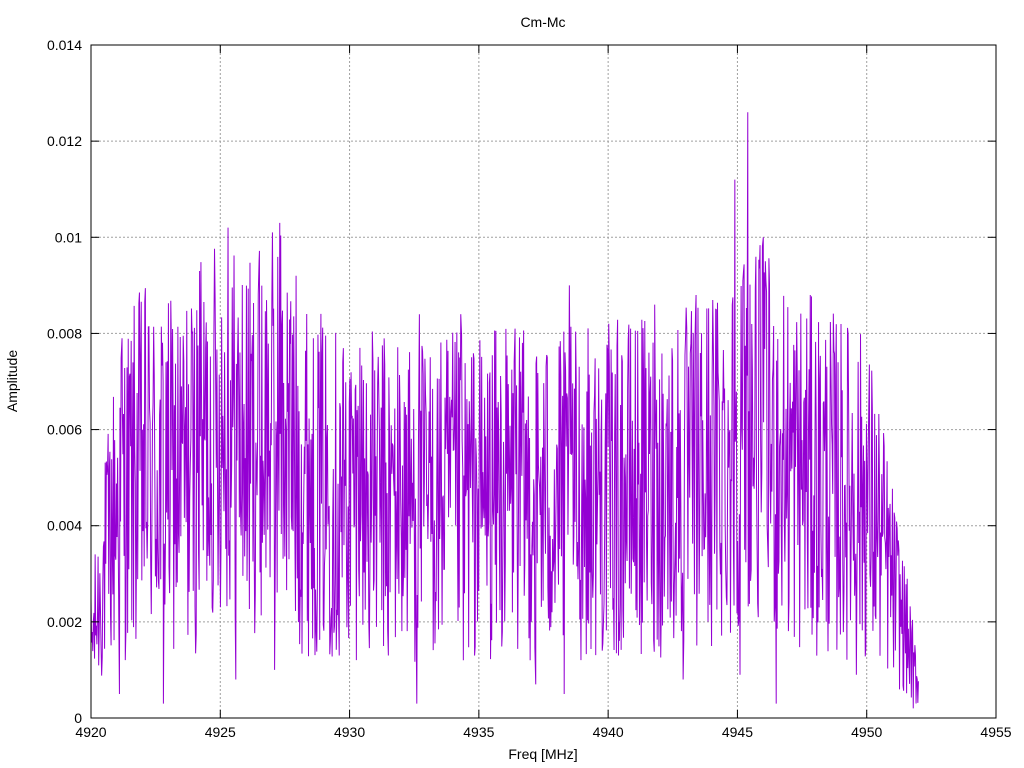 The height and width of the screenshot is (768, 1024). Describe the element at coordinates (478, 732) in the screenshot. I see `x-tick-label: 4935` at that location.